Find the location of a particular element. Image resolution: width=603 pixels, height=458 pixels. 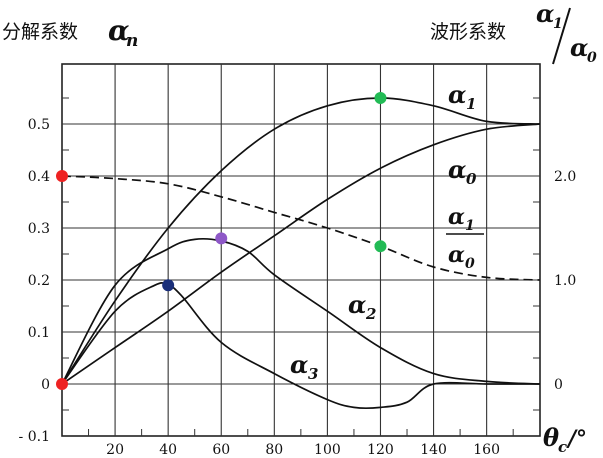

x-tick-label: 60 is located at coordinates (221, 450).